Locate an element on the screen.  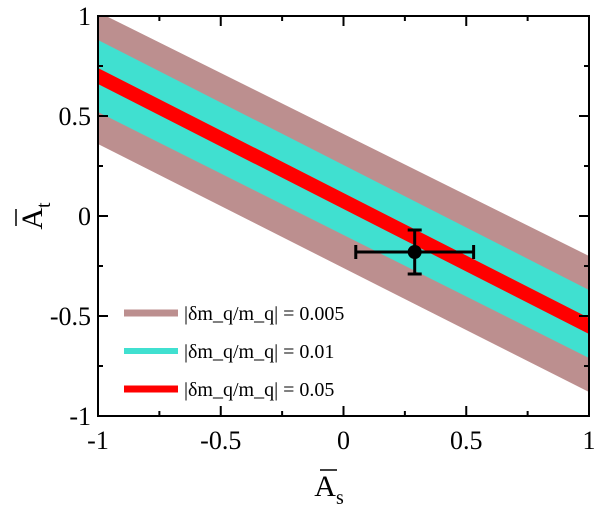
y-tick-label: 0.5 is located at coordinates (75, 116).